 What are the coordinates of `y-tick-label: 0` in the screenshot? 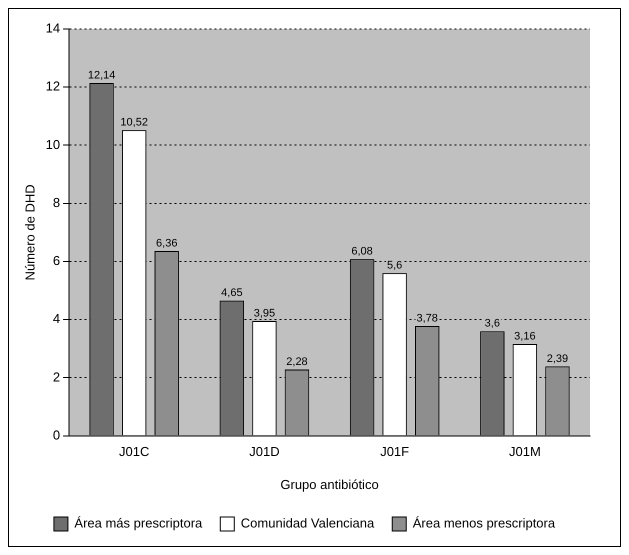 It's located at (56, 434).